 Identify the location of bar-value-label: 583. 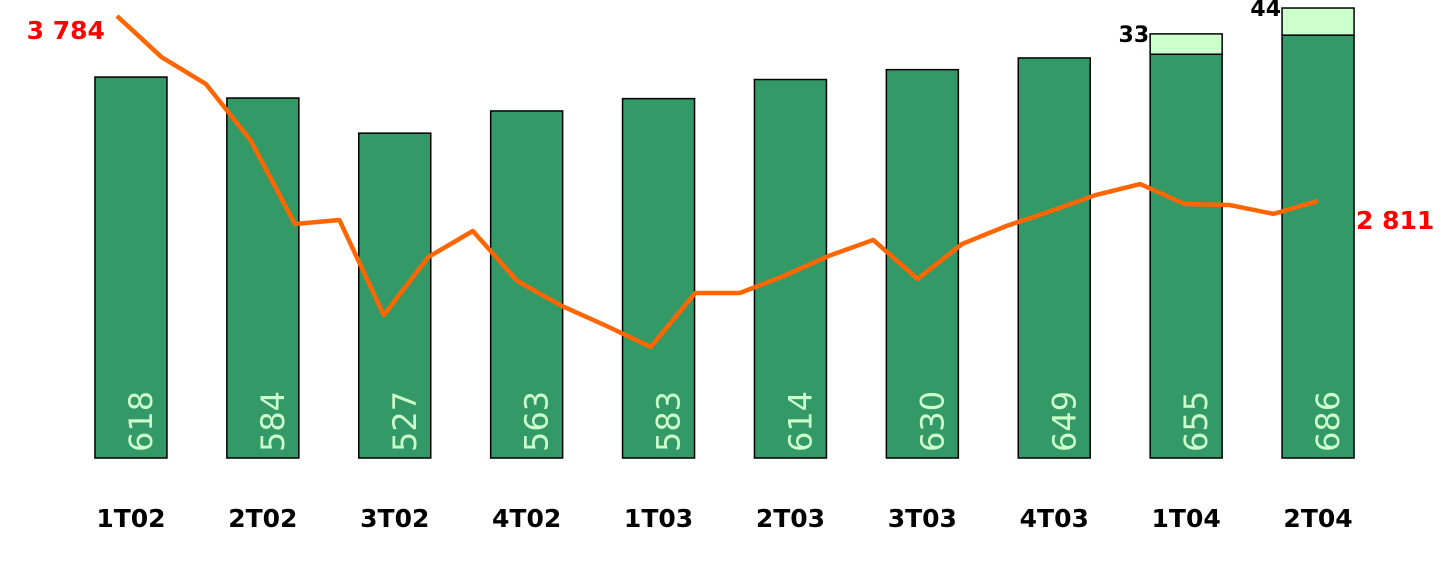
(669, 421).